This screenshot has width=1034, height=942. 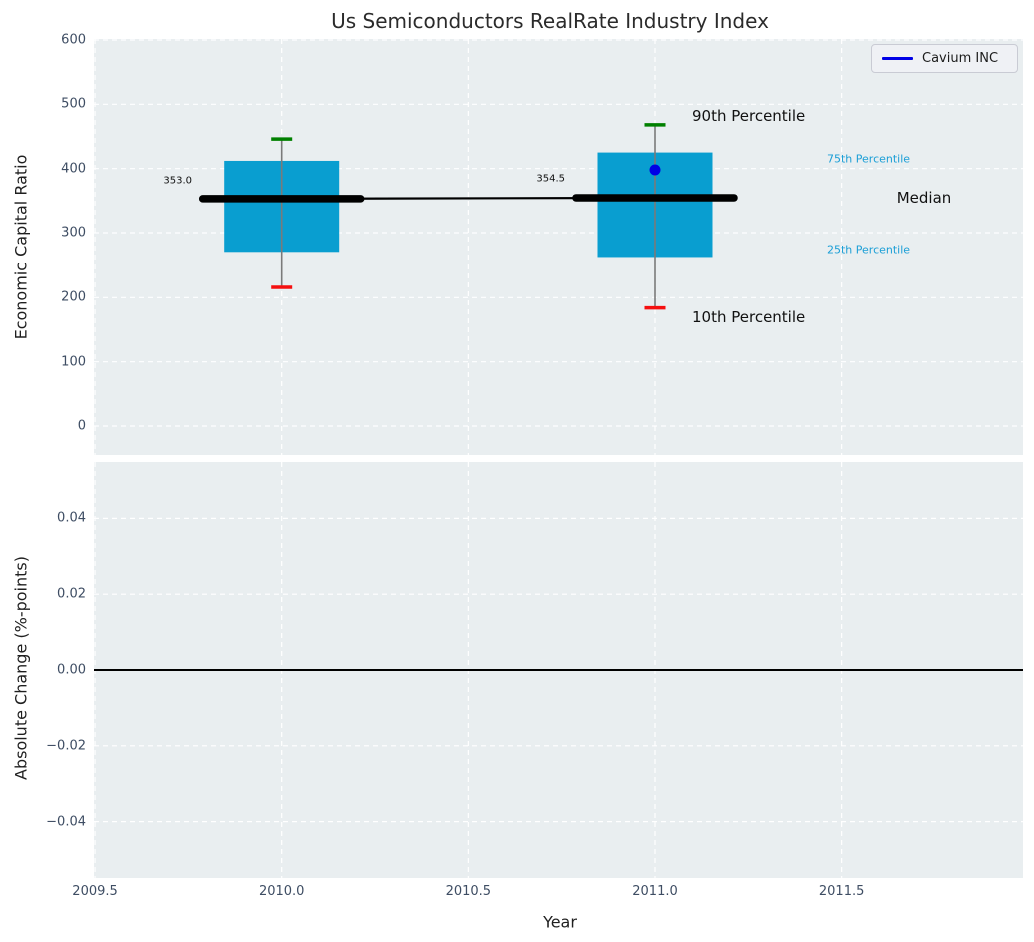 I want to click on annotation-median: Median, so click(x=924, y=198).